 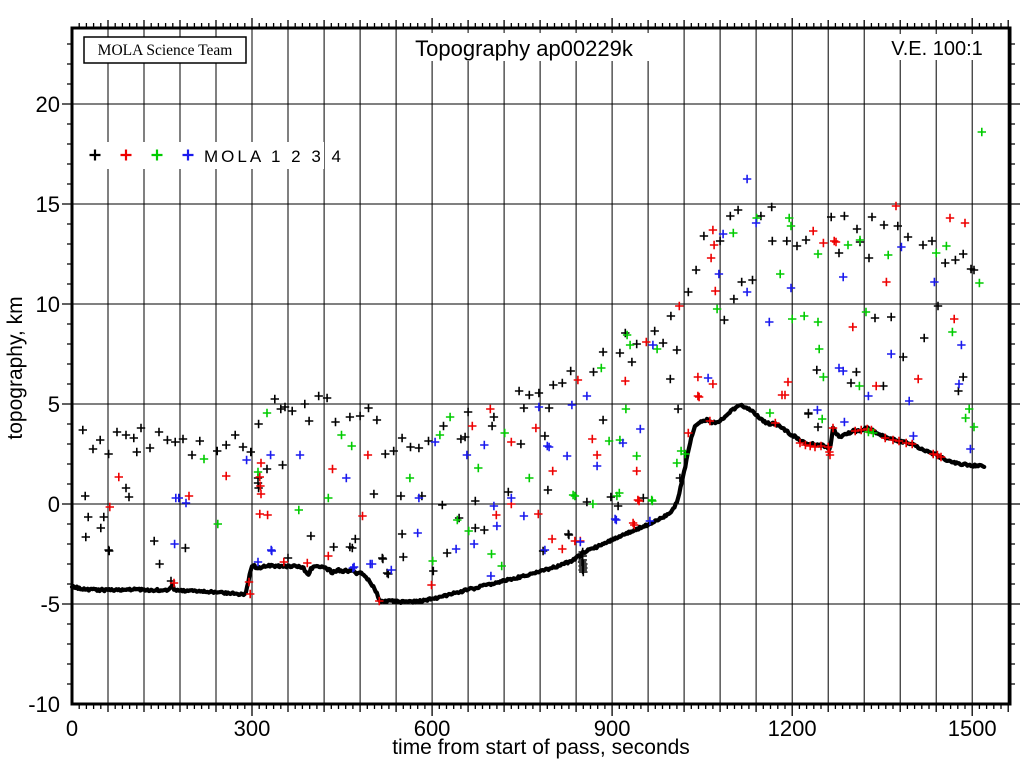 I want to click on x-tick-label-300: 300, so click(x=252, y=728).